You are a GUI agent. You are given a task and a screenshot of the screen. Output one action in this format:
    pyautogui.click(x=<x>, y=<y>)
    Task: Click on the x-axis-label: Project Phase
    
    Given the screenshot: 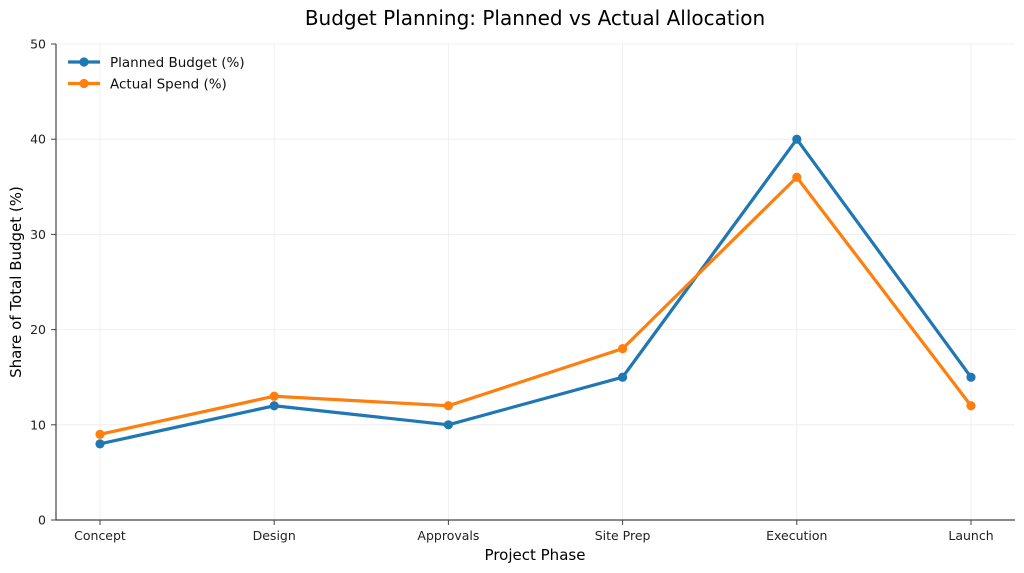 What is the action you would take?
    pyautogui.click(x=535, y=555)
    